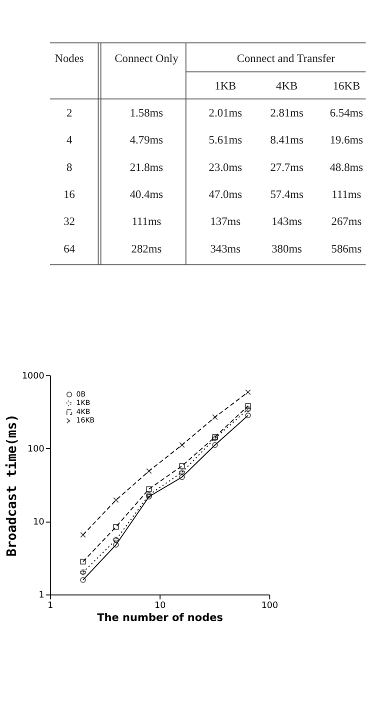  What do you see at coordinates (287, 140) in the screenshot?
I see `text: 8.41ms` at bounding box center [287, 140].